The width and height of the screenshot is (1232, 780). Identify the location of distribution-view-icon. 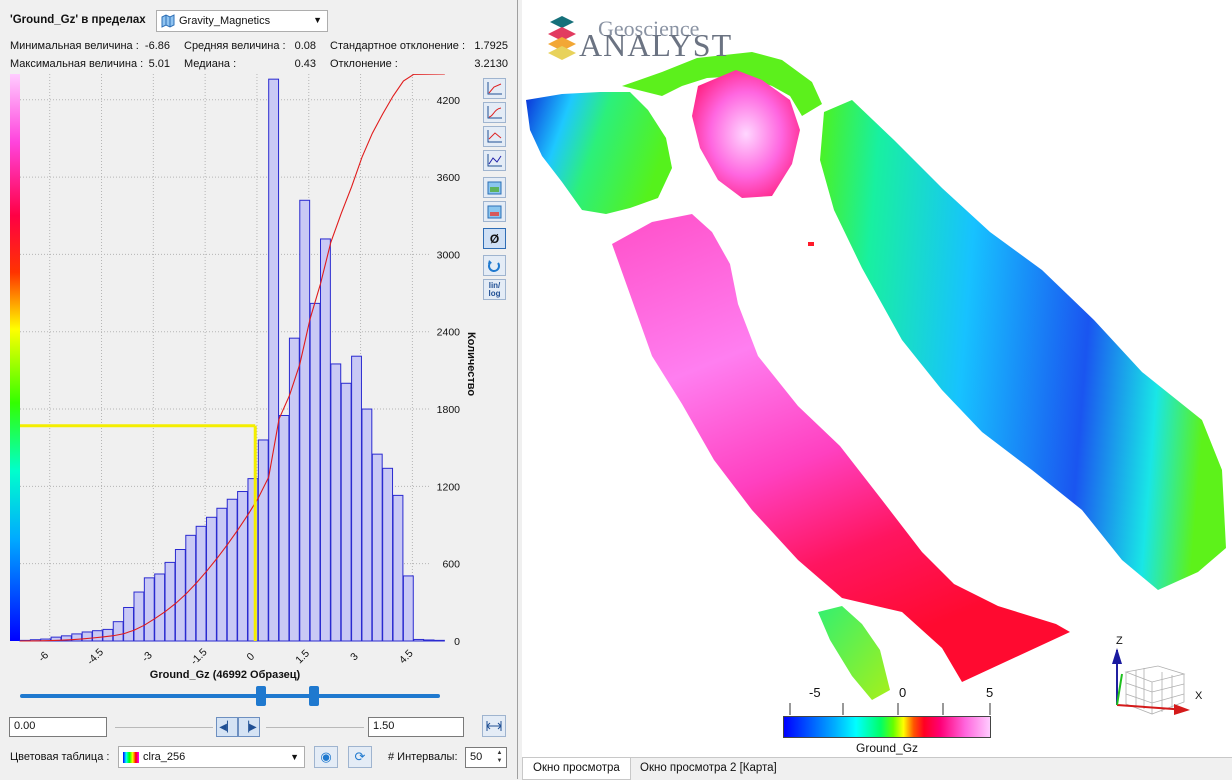
(494, 88).